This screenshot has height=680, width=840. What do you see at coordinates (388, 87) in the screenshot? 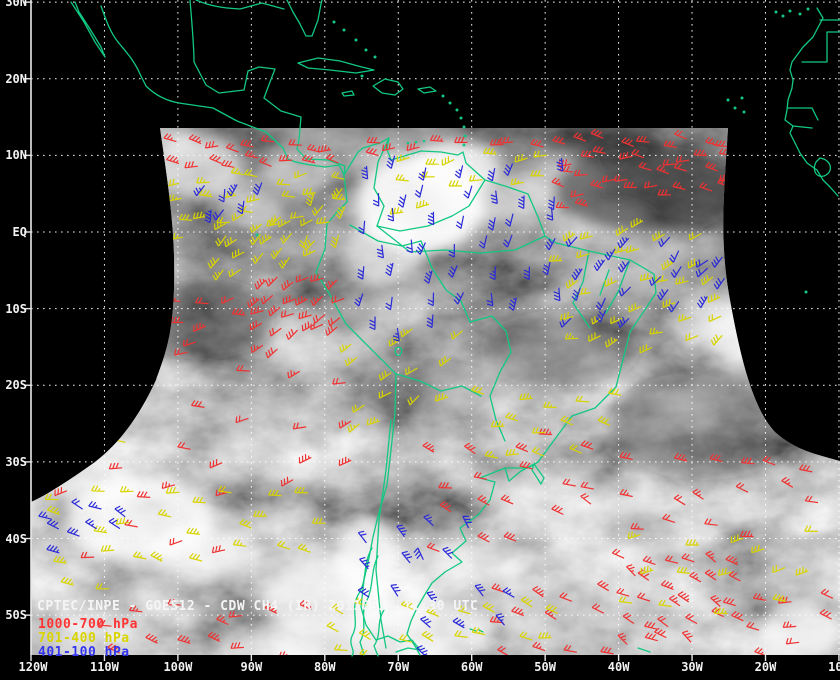
I see `coast-hispaniola` at bounding box center [388, 87].